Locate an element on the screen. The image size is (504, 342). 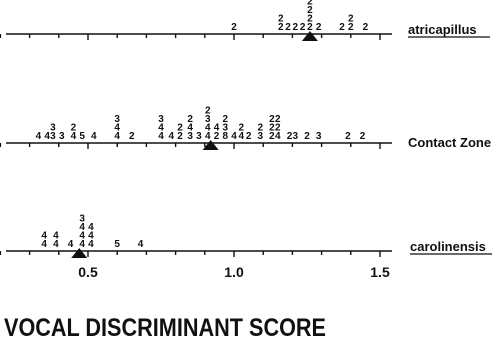
score-digit: 8 is located at coordinates (225, 136).